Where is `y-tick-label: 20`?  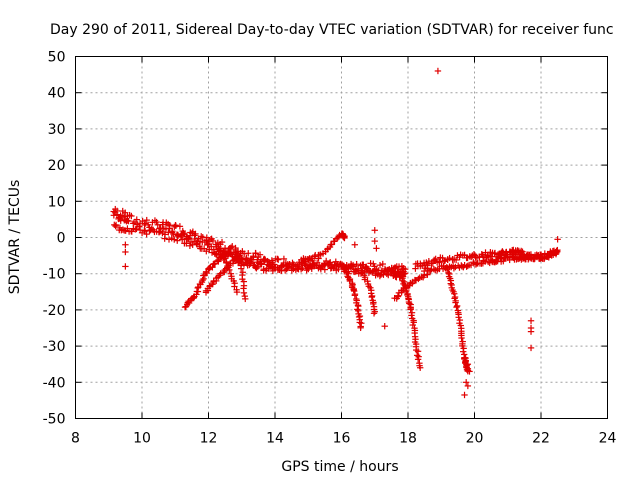
y-tick-label: 20 is located at coordinates (57, 166).